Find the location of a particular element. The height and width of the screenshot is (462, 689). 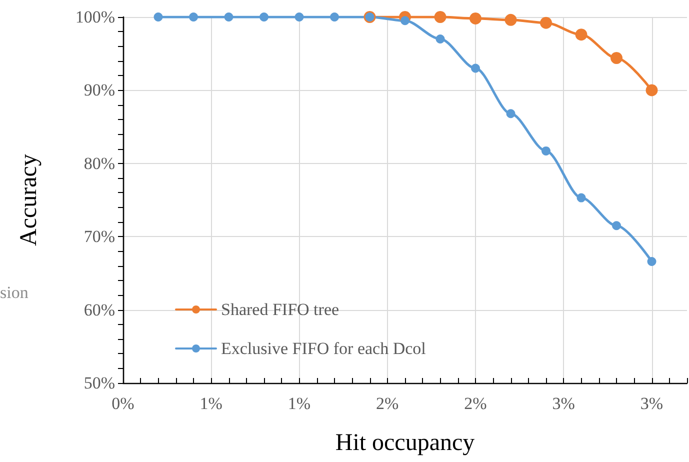

y-tick-label: 50% is located at coordinates (99, 383).